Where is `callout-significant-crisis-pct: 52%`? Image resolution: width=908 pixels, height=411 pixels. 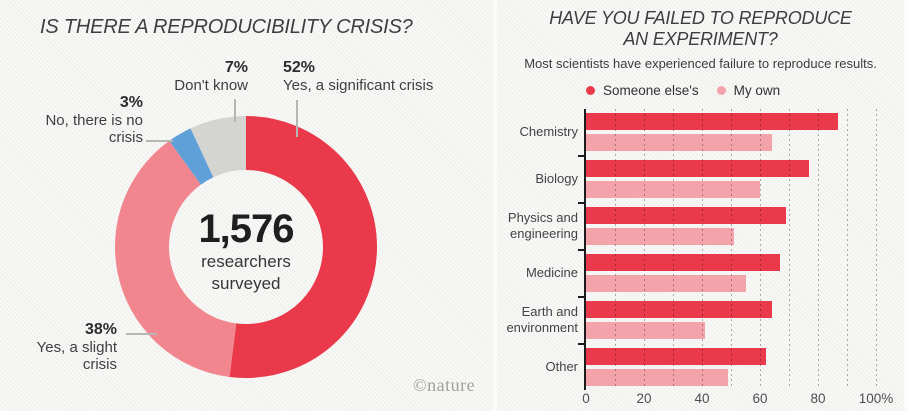 callout-significant-crisis-pct: 52% is located at coordinates (299, 67).